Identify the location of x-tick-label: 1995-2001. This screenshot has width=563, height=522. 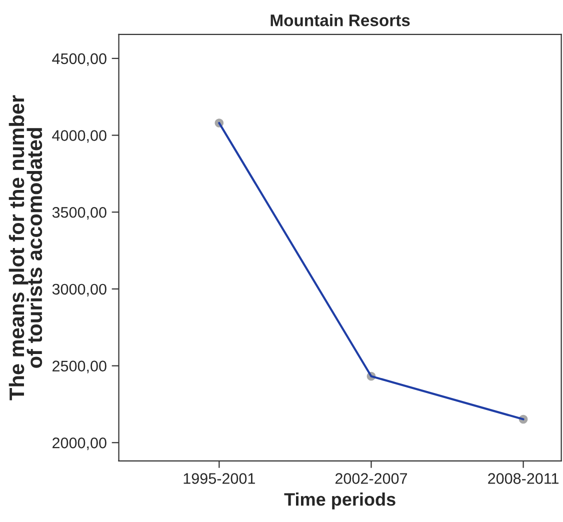
(219, 478).